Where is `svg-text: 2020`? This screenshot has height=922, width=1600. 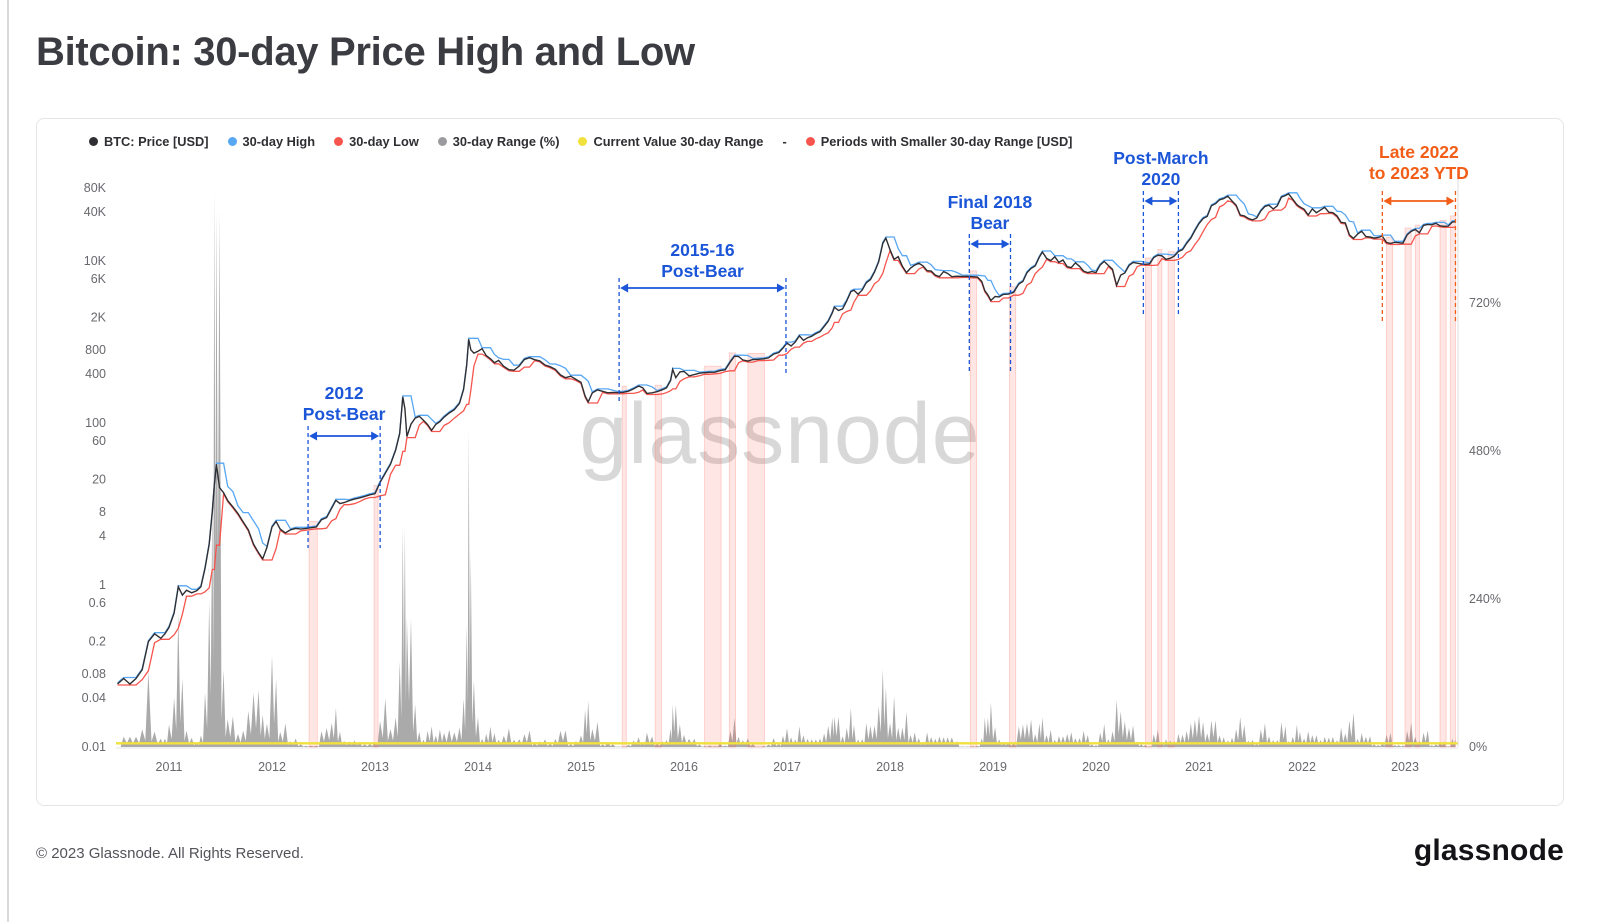
svg-text: 2020 is located at coordinates (1096, 767).